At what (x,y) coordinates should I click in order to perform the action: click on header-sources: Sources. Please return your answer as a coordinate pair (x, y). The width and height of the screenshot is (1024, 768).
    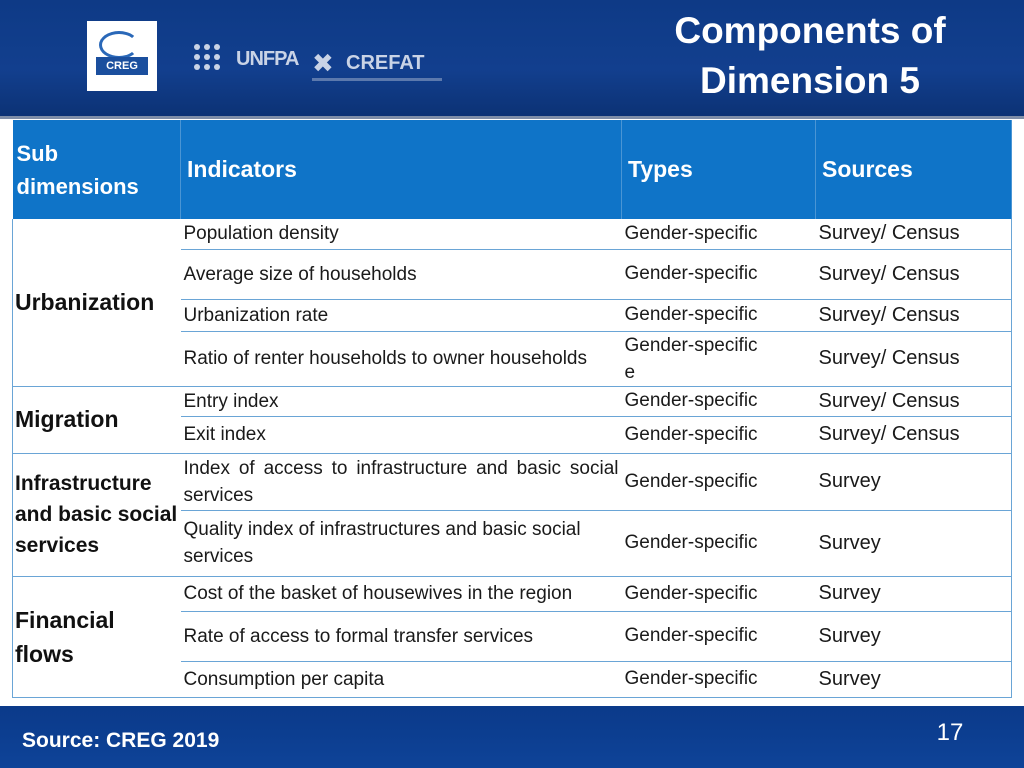
    Looking at the image, I should click on (913, 169).